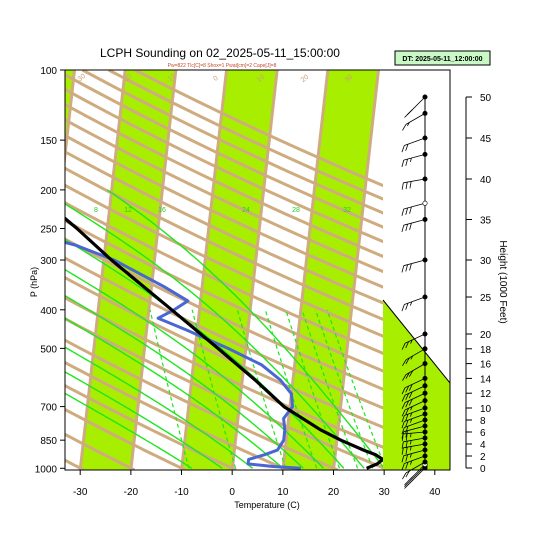  I want to click on dt-label: DT: 2025-05-11_12:00:00, so click(442, 59).